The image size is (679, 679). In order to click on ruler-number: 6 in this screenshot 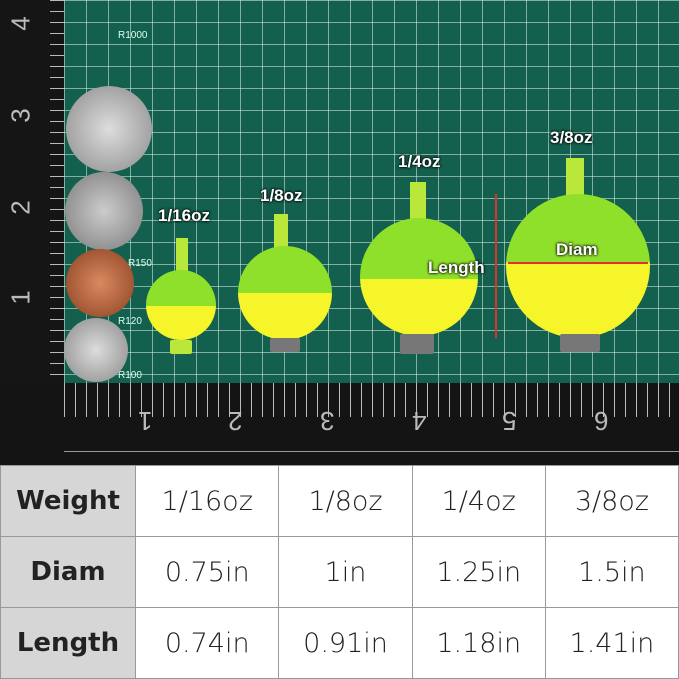, I will do `click(601, 421)`.